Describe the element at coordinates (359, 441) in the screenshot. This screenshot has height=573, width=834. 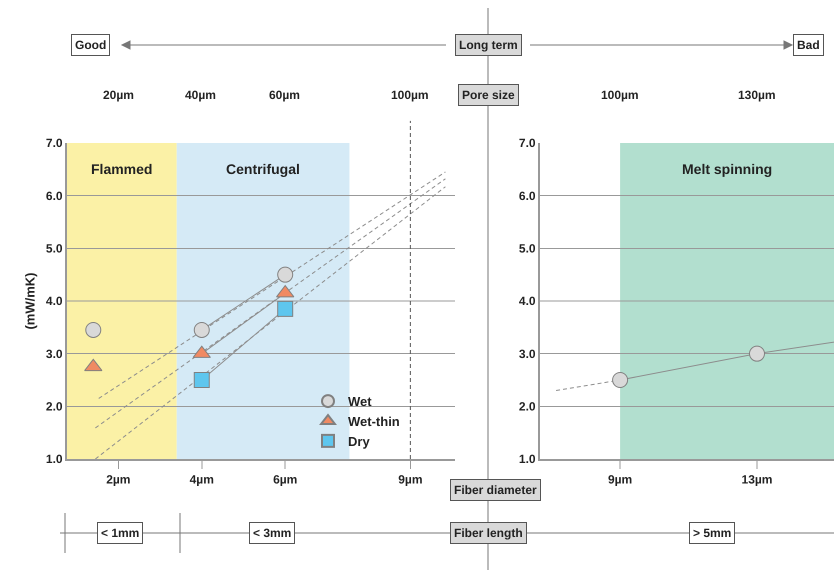
I see `legend-label: Dry` at that location.